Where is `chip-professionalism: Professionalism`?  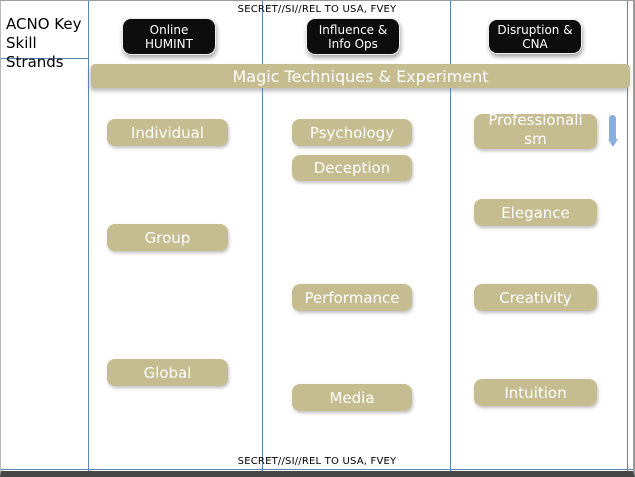
chip-professionalism: Professionalism is located at coordinates (535, 131).